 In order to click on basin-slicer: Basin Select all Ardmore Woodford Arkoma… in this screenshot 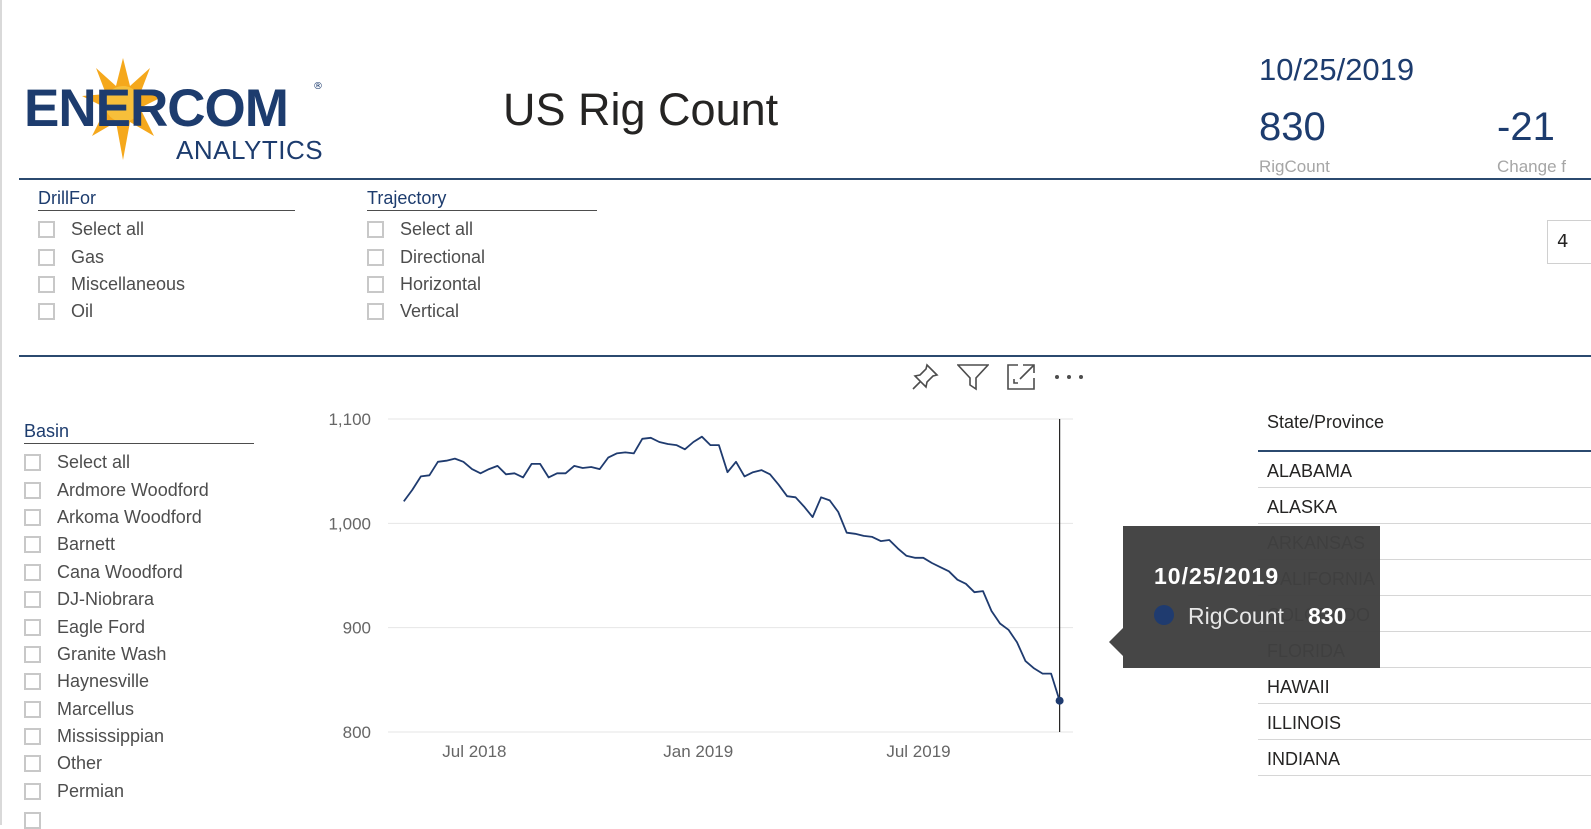, I will do `click(139, 613)`.